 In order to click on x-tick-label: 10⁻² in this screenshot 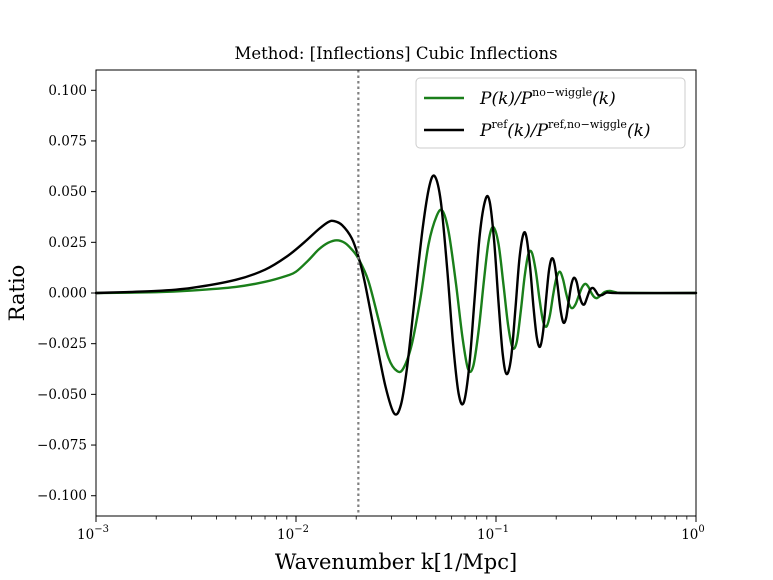, I will do `click(293, 533)`.